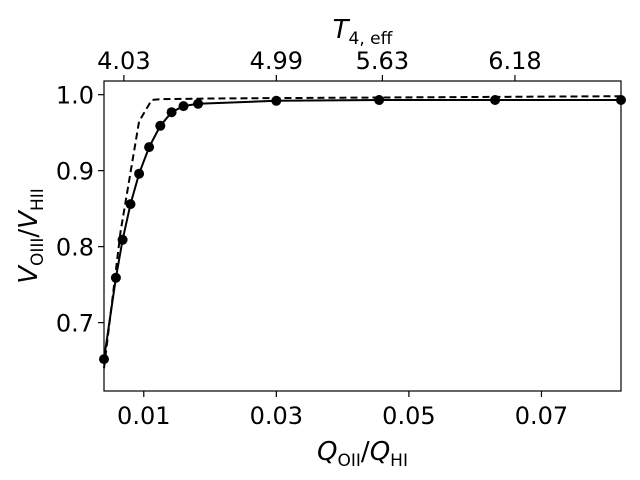 Image resolution: width=640 pixels, height=480 pixels. I want to click on x-tick-label: 0.07, so click(541, 416).